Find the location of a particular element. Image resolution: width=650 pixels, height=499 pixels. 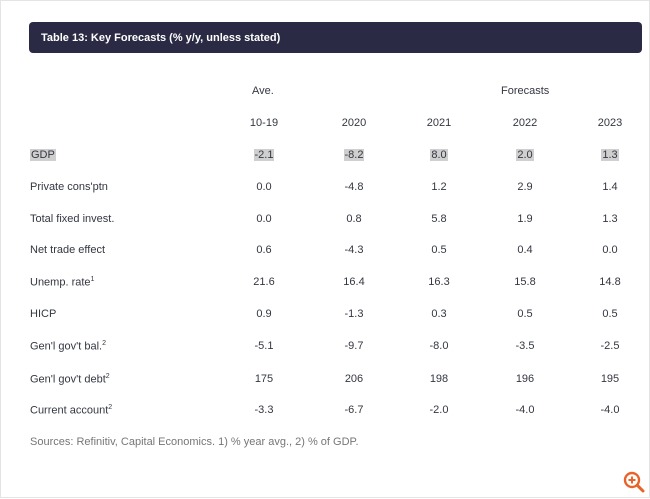

cell-value: 5.8 is located at coordinates (439, 219).